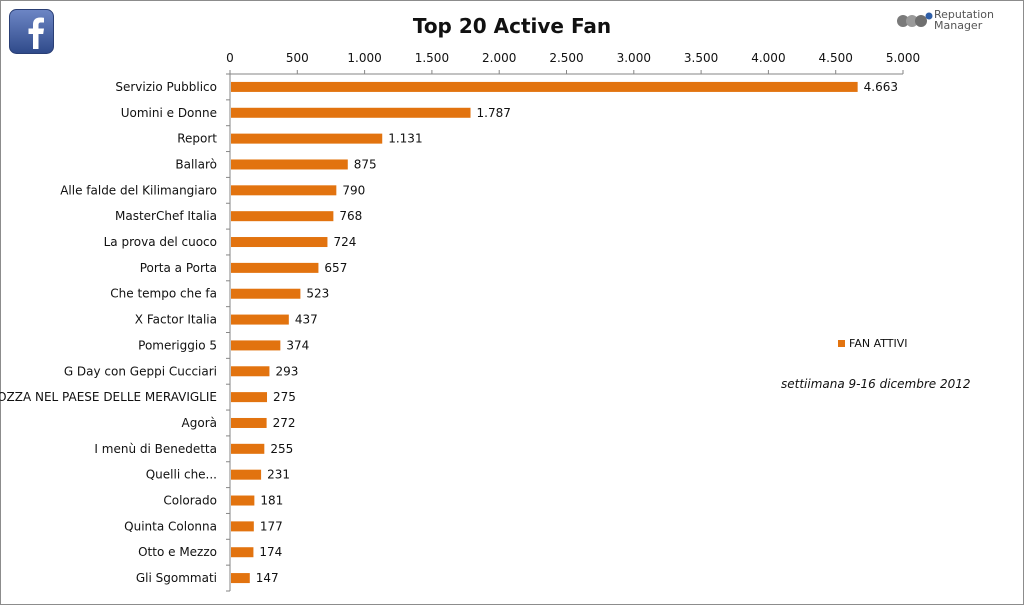 Image resolution: width=1024 pixels, height=605 pixels. Describe the element at coordinates (297, 345) in the screenshot. I see `data-label: 374` at that location.